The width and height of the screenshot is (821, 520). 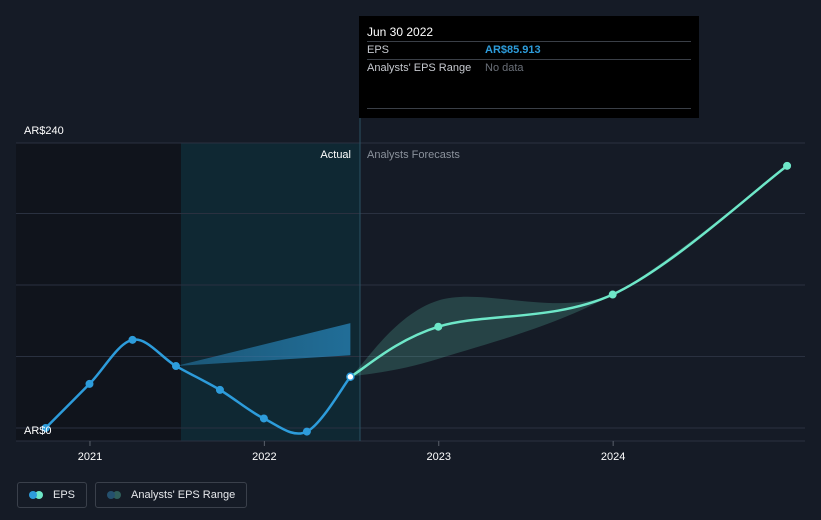 I want to click on range-legend-icon, so click(x=115, y=495).